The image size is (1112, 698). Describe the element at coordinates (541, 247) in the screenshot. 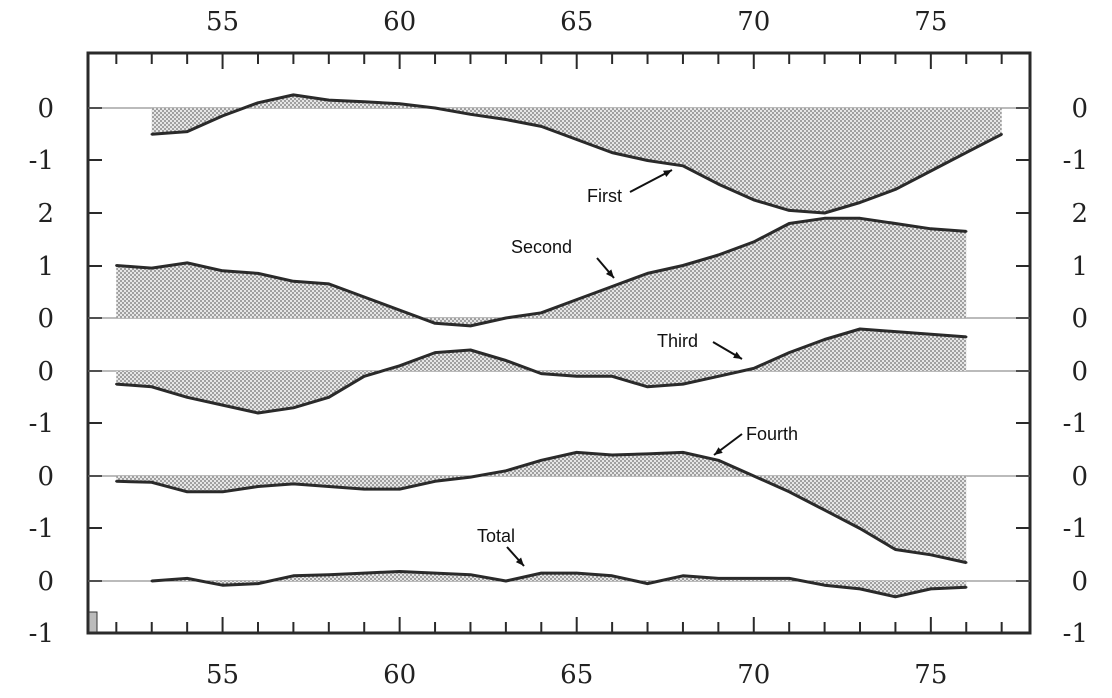

I see `series-label: Second` at that location.